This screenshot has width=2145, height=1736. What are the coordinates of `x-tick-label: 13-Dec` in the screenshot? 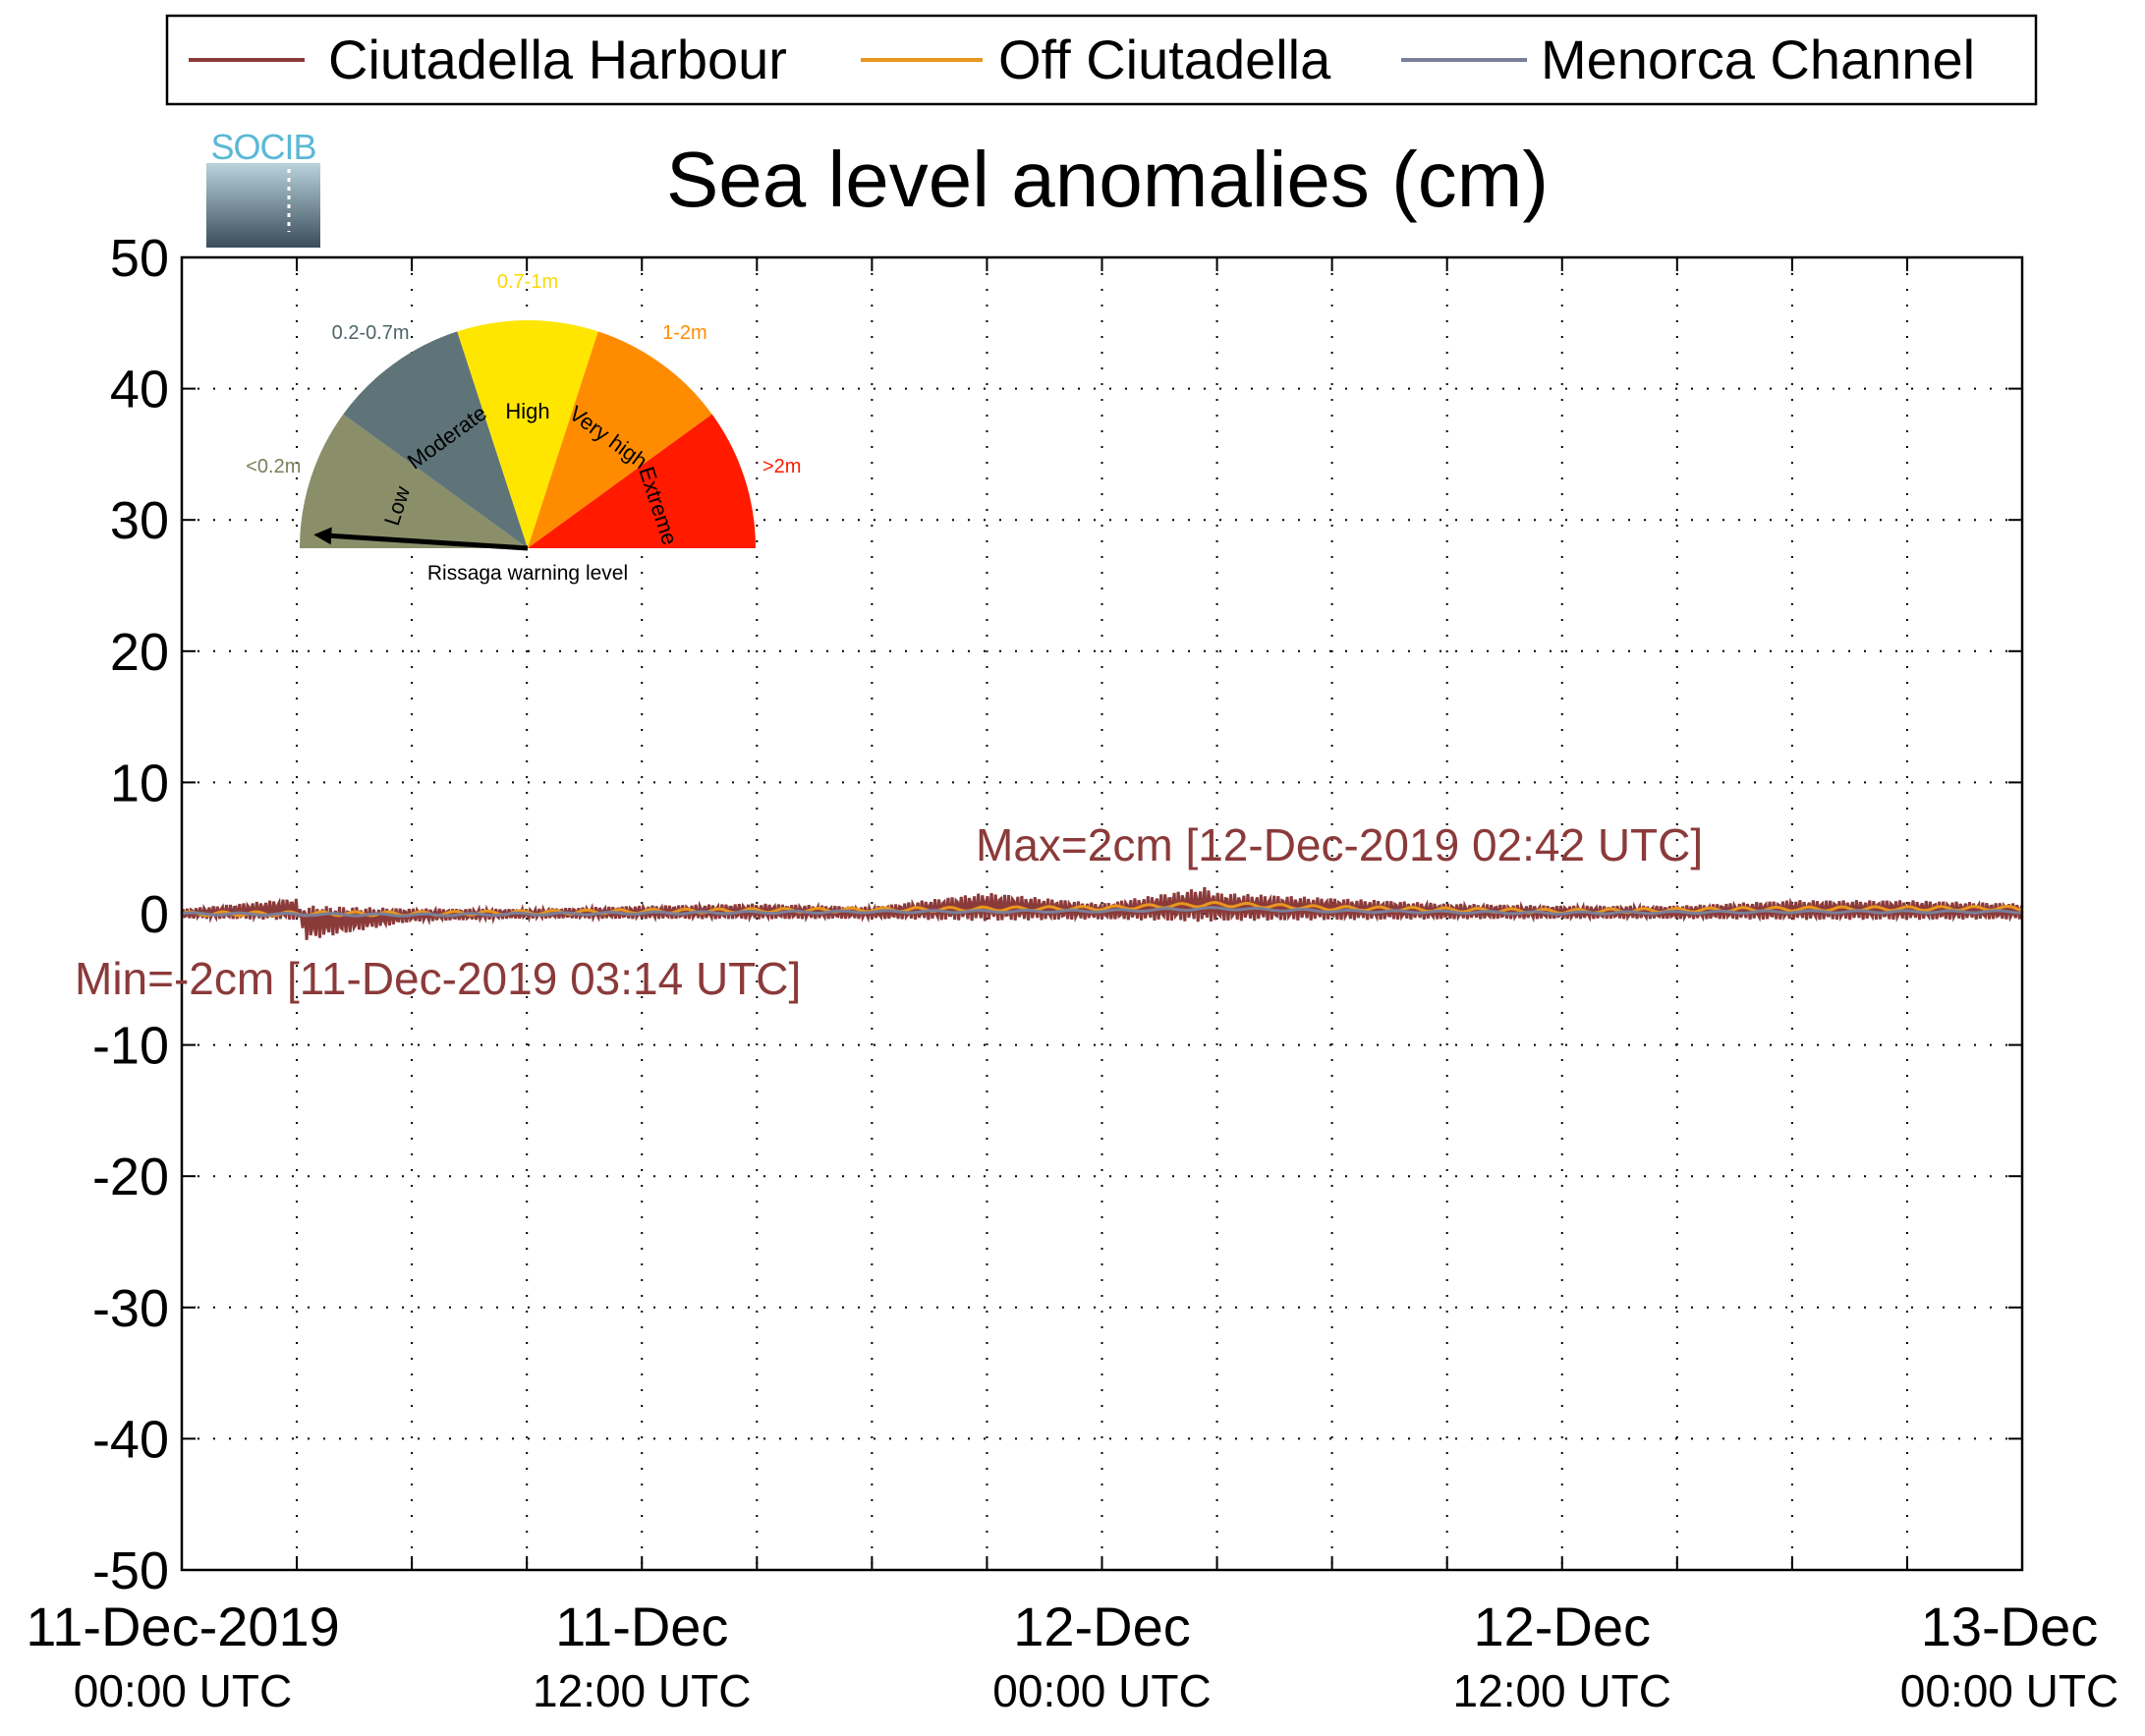 It's located at (2010, 1626).